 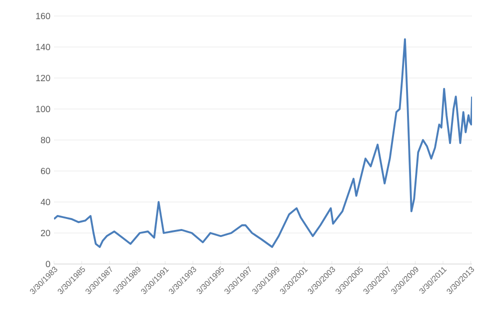 What do you see at coordinates (43, 16) in the screenshot?
I see `y-tick-label: 160` at bounding box center [43, 16].